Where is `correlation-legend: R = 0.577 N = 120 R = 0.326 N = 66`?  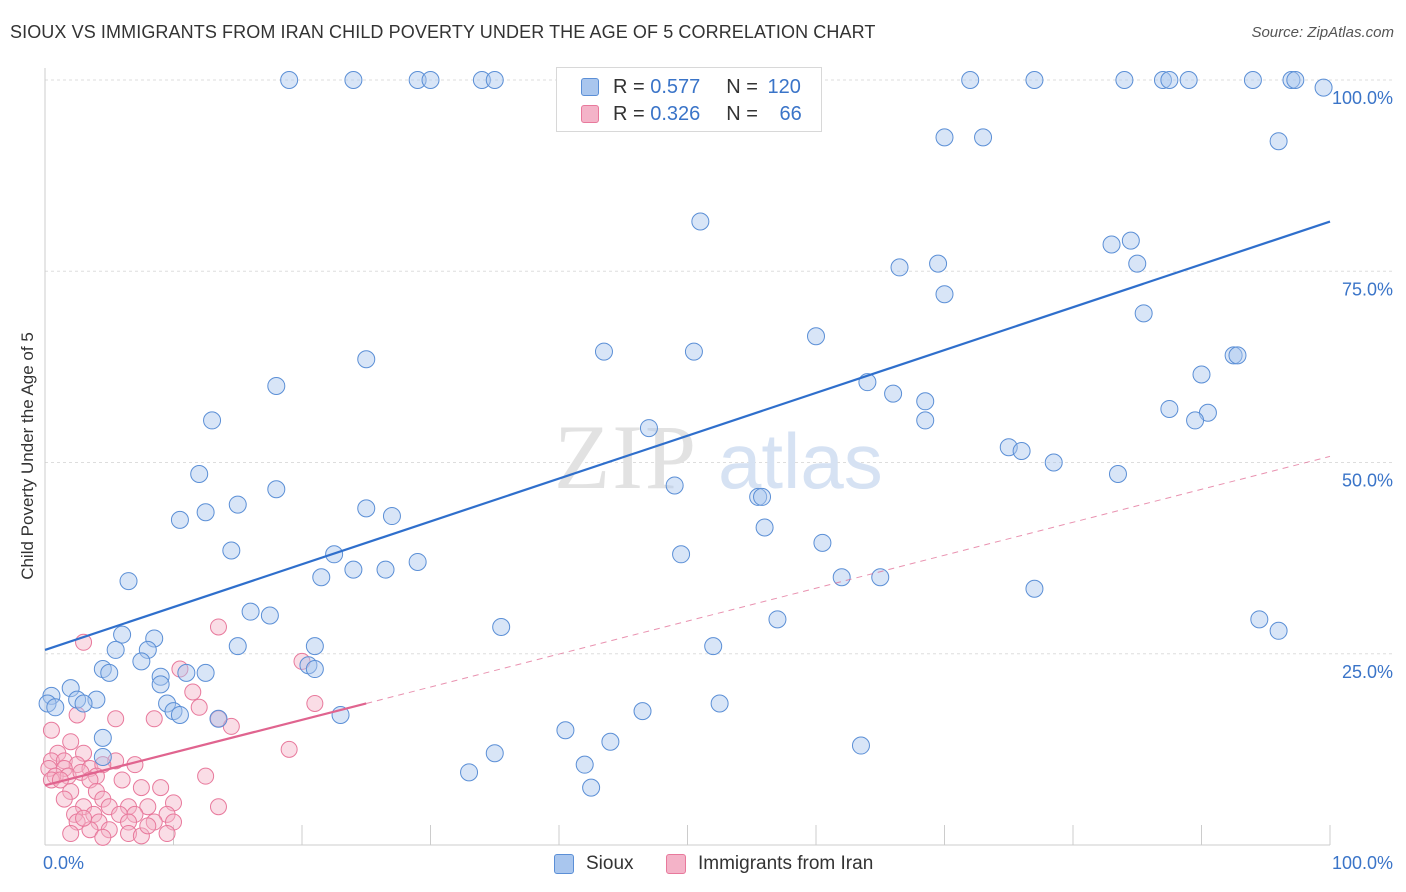 correlation-legend: R = 0.577 N = 120 R = 0.326 N = 66 is located at coordinates (689, 99).